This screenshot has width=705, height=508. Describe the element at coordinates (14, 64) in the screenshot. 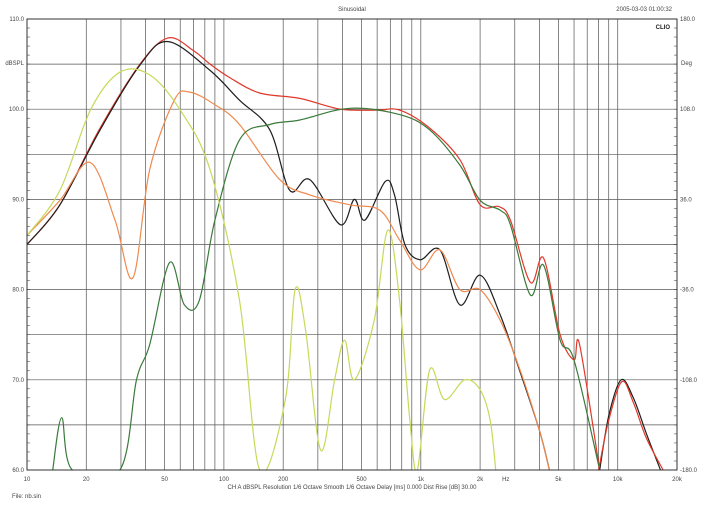

I see `y-axis-label: dBSPL` at that location.